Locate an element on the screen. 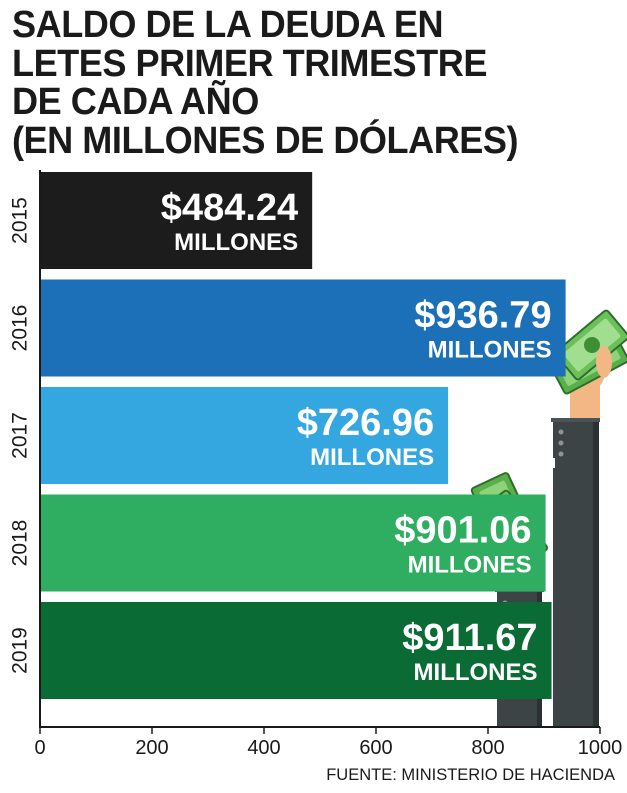  bar-value-label-2017: $726.96 is located at coordinates (365, 423).